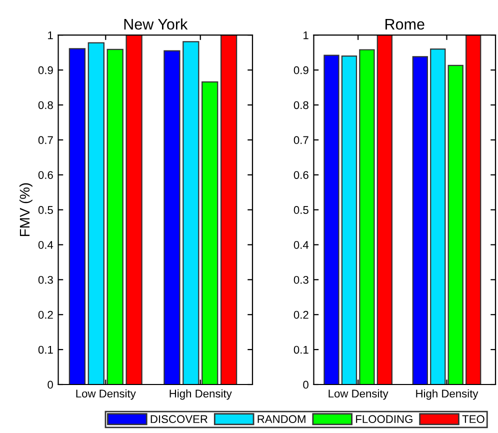 The height and width of the screenshot is (433, 498). Describe the element at coordinates (156, 24) in the screenshot. I see `chart-title: New York` at that location.